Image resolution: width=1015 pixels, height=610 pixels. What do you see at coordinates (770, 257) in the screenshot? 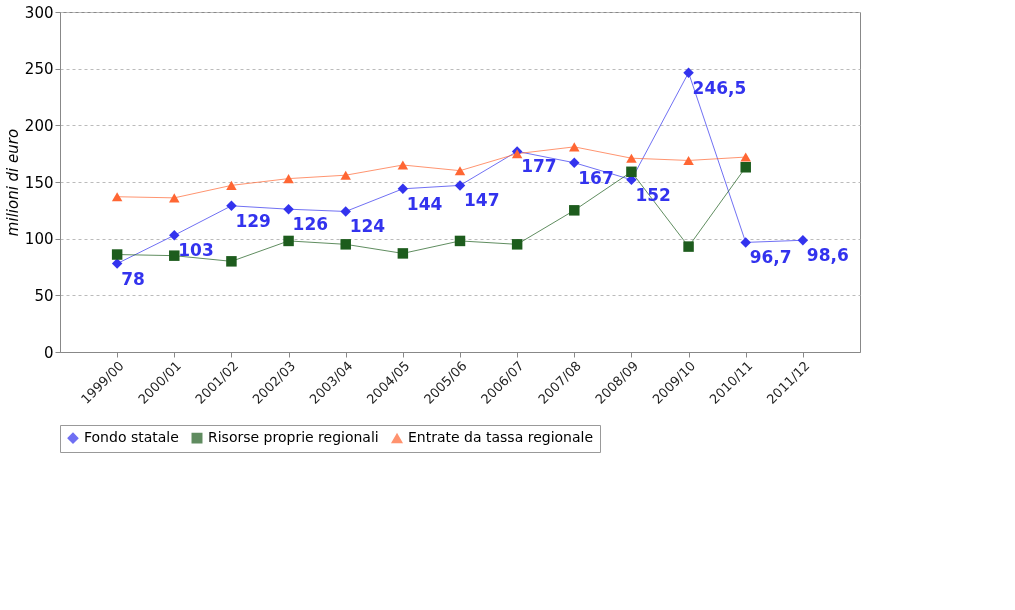
I see `data-label: 96,7` at bounding box center [770, 257].